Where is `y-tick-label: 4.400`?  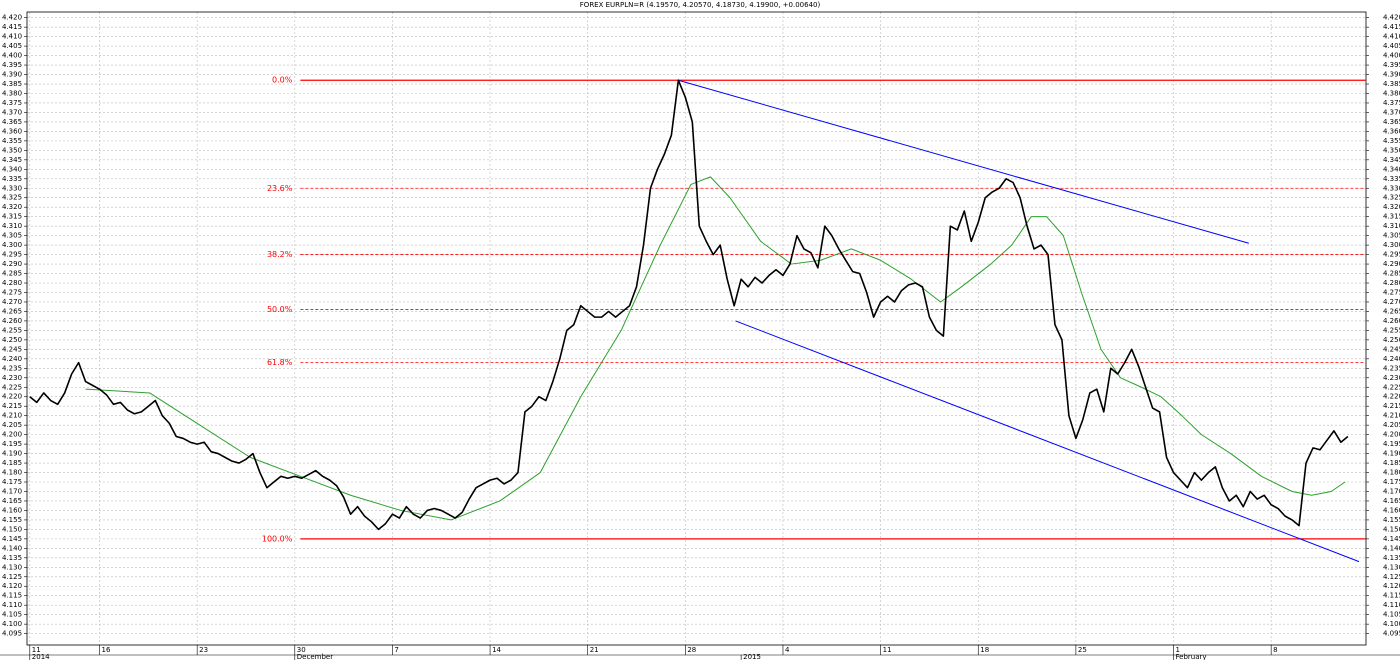 y-tick-label: 4.400 is located at coordinates (1391, 56).